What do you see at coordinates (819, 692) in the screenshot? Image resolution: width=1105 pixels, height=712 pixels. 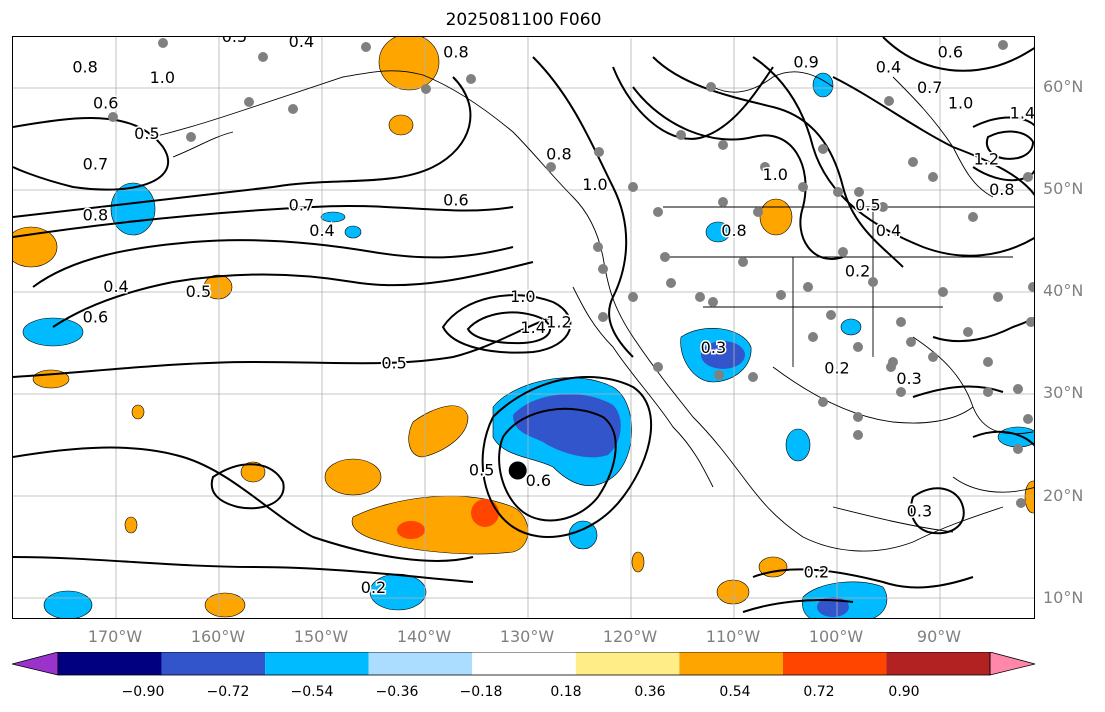 I see `colorbar-tick: 0.72` at bounding box center [819, 692].